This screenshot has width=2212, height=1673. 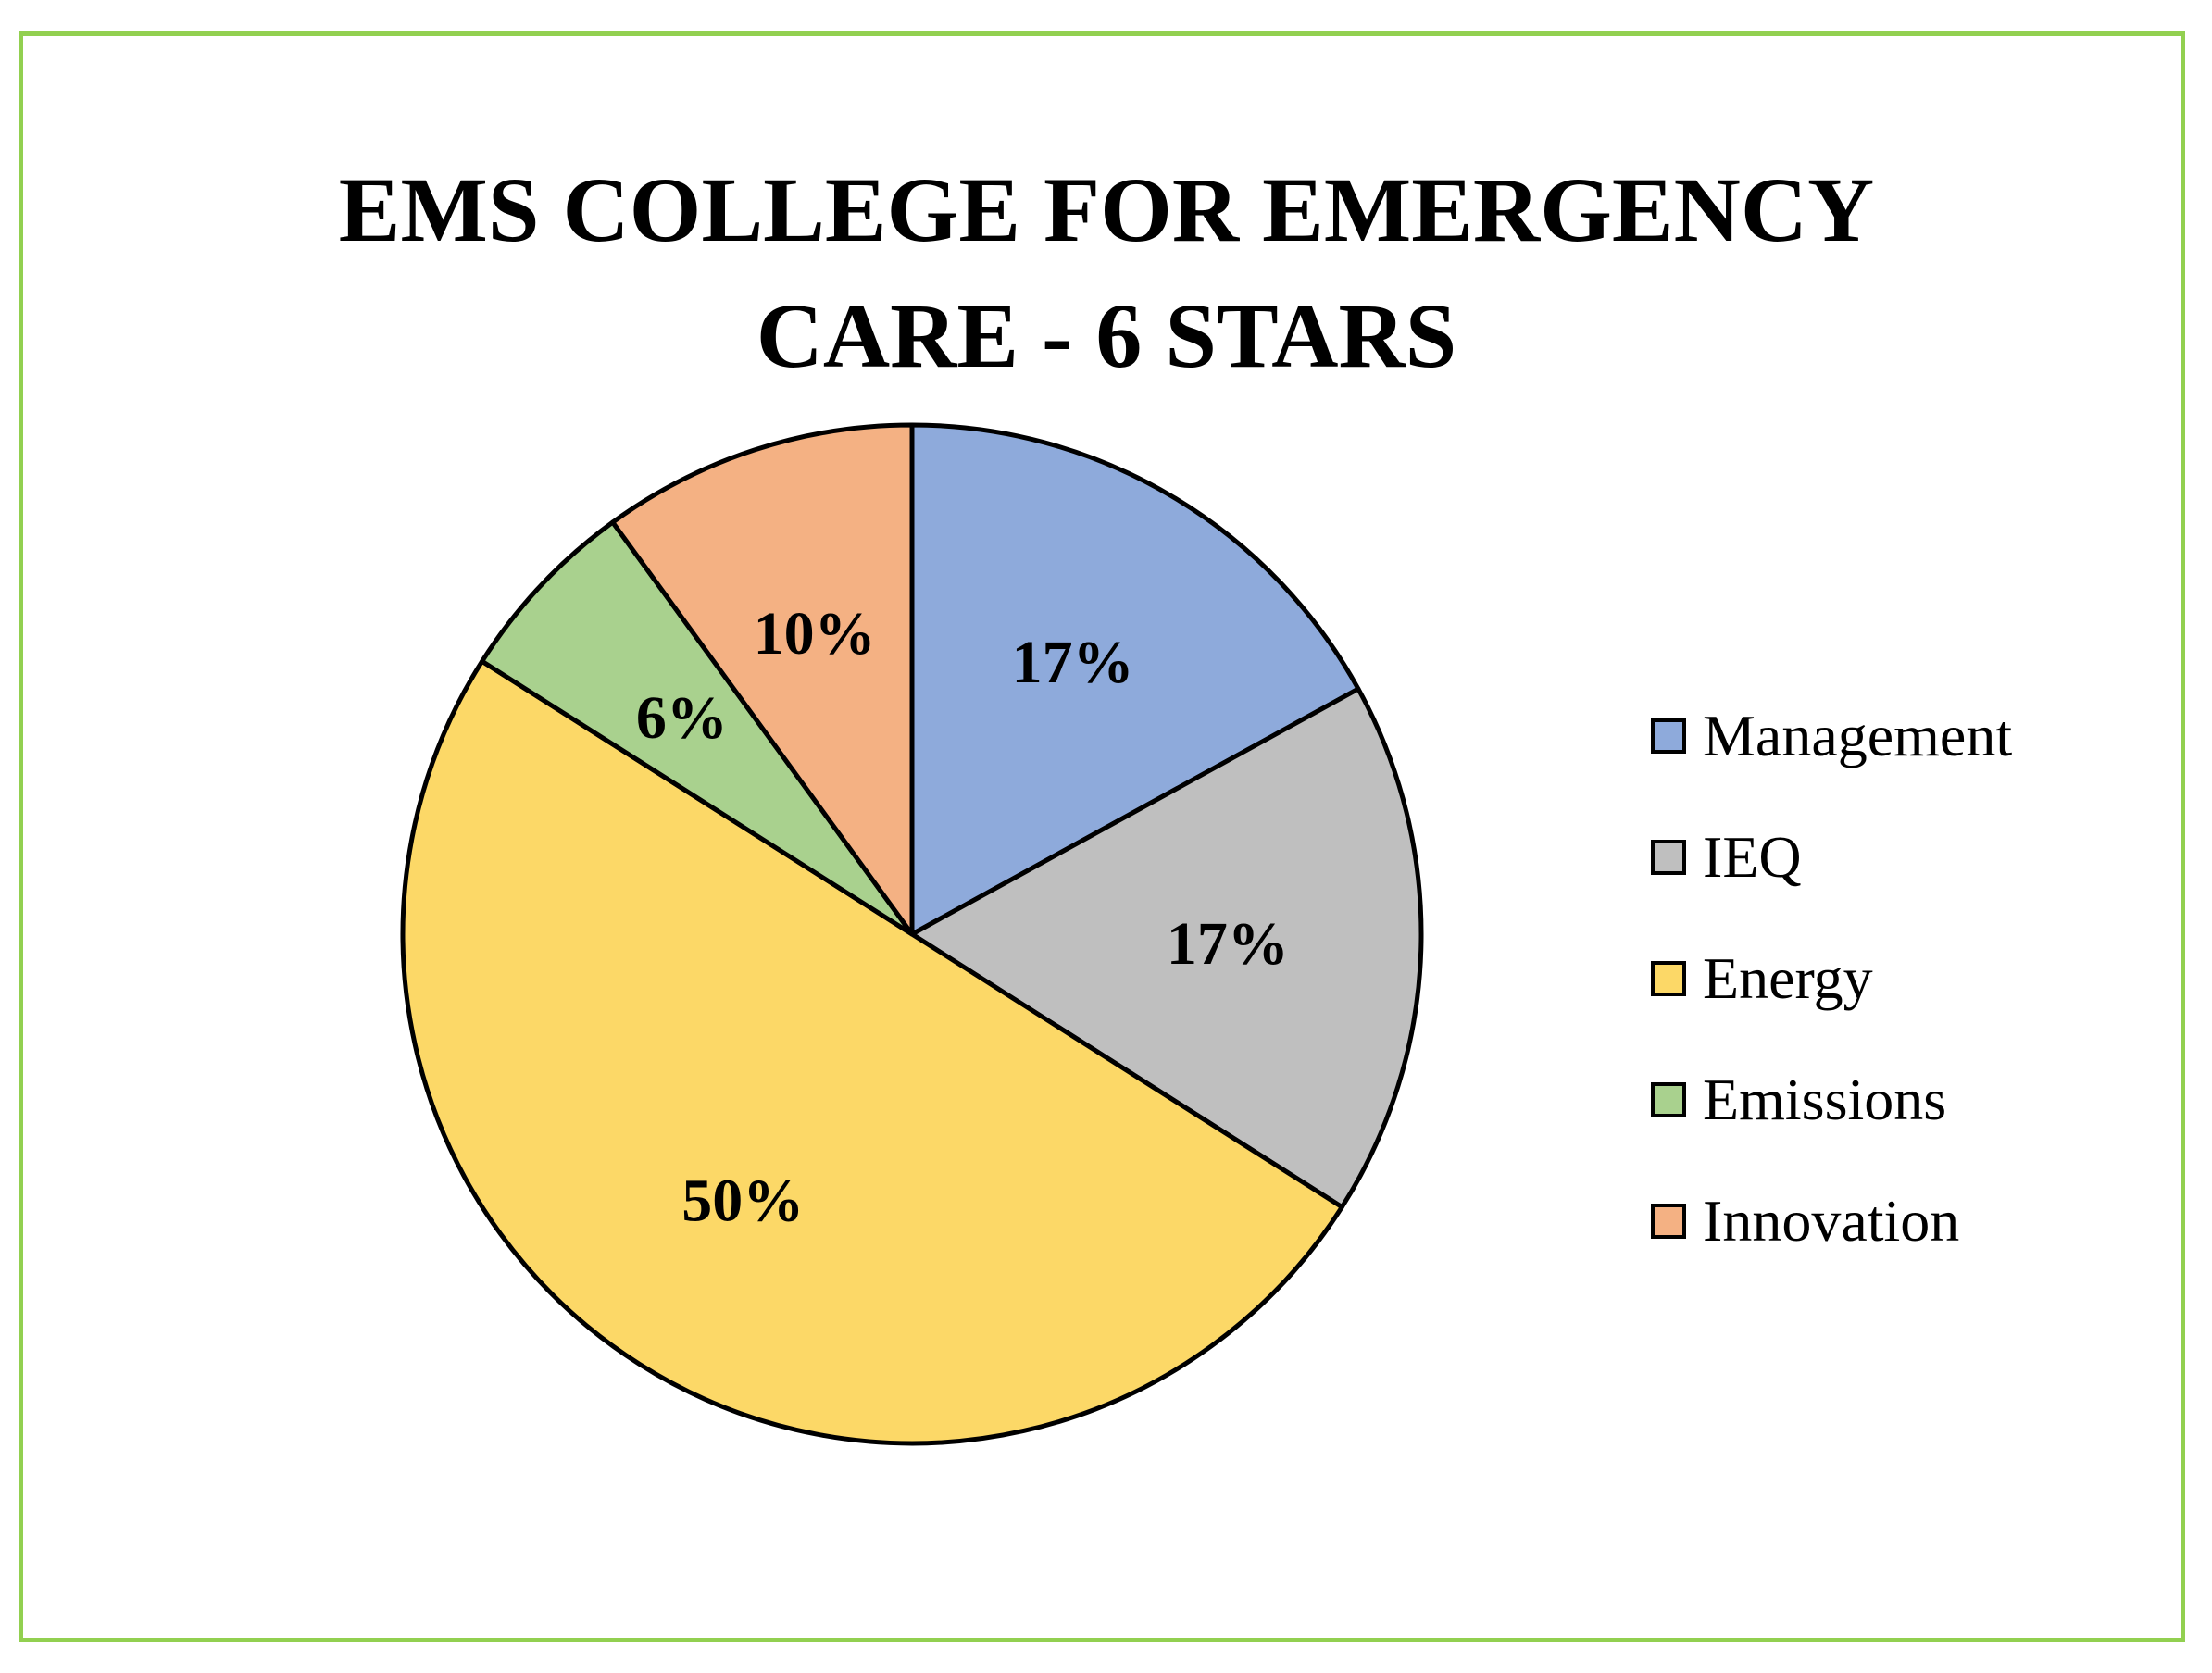 What do you see at coordinates (1135, 679) in the screenshot?
I see `pie-slice-management` at bounding box center [1135, 679].